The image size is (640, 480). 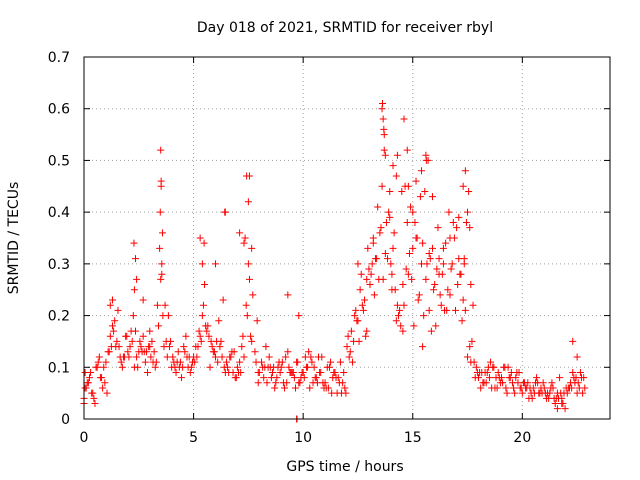 What do you see at coordinates (59, 58) in the screenshot?
I see `y-tick-label: 0.7` at bounding box center [59, 58].